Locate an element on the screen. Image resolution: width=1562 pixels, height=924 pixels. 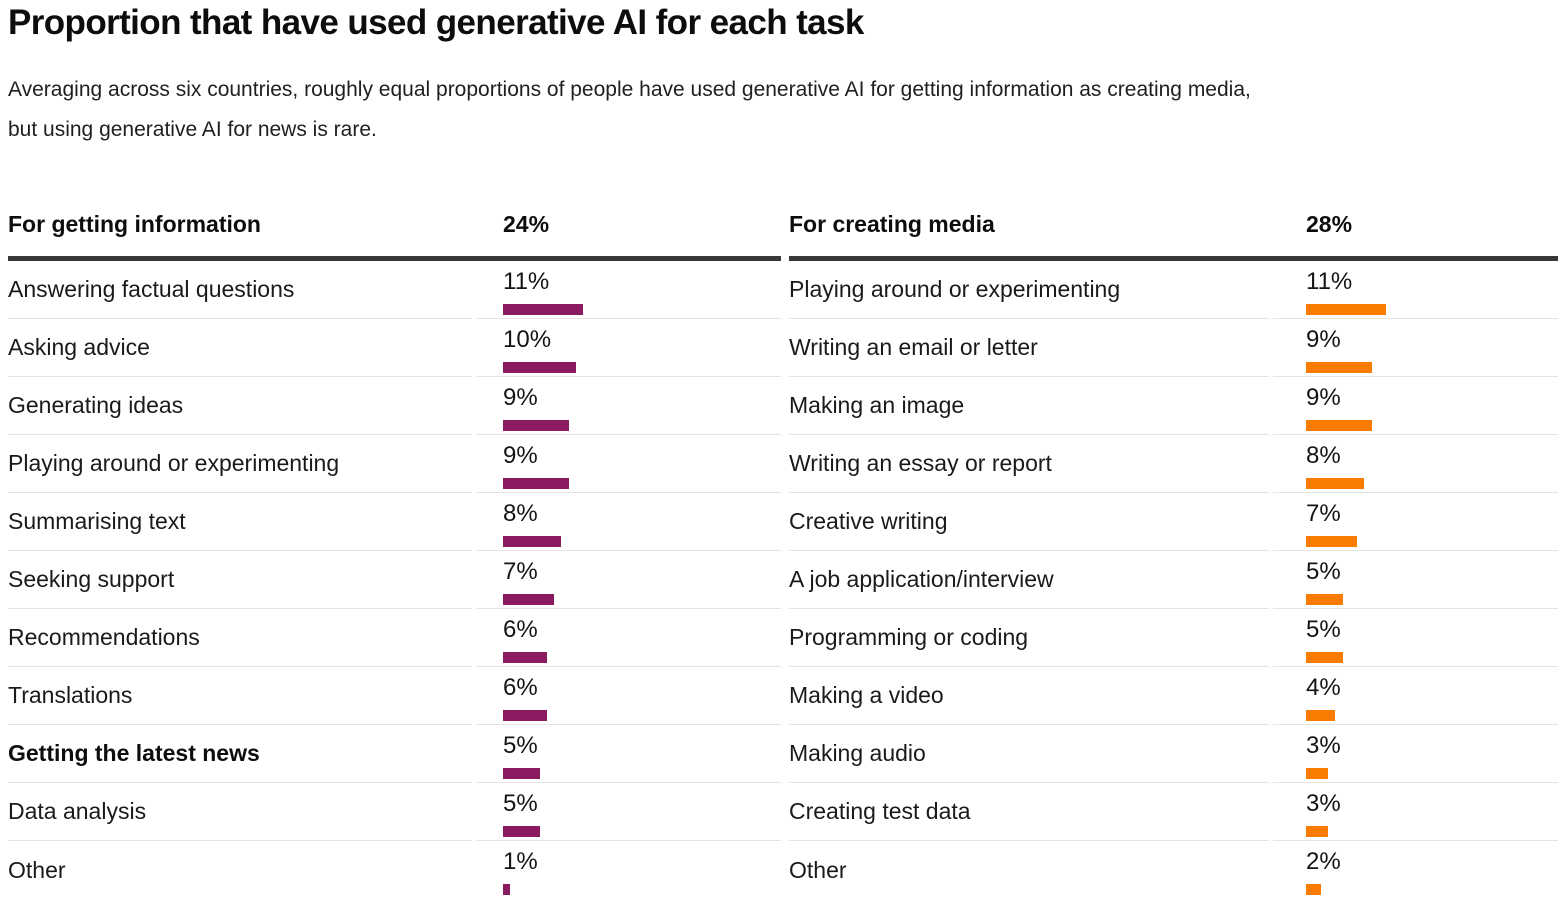
task-value-cell: 1% is located at coordinates (628, 870).